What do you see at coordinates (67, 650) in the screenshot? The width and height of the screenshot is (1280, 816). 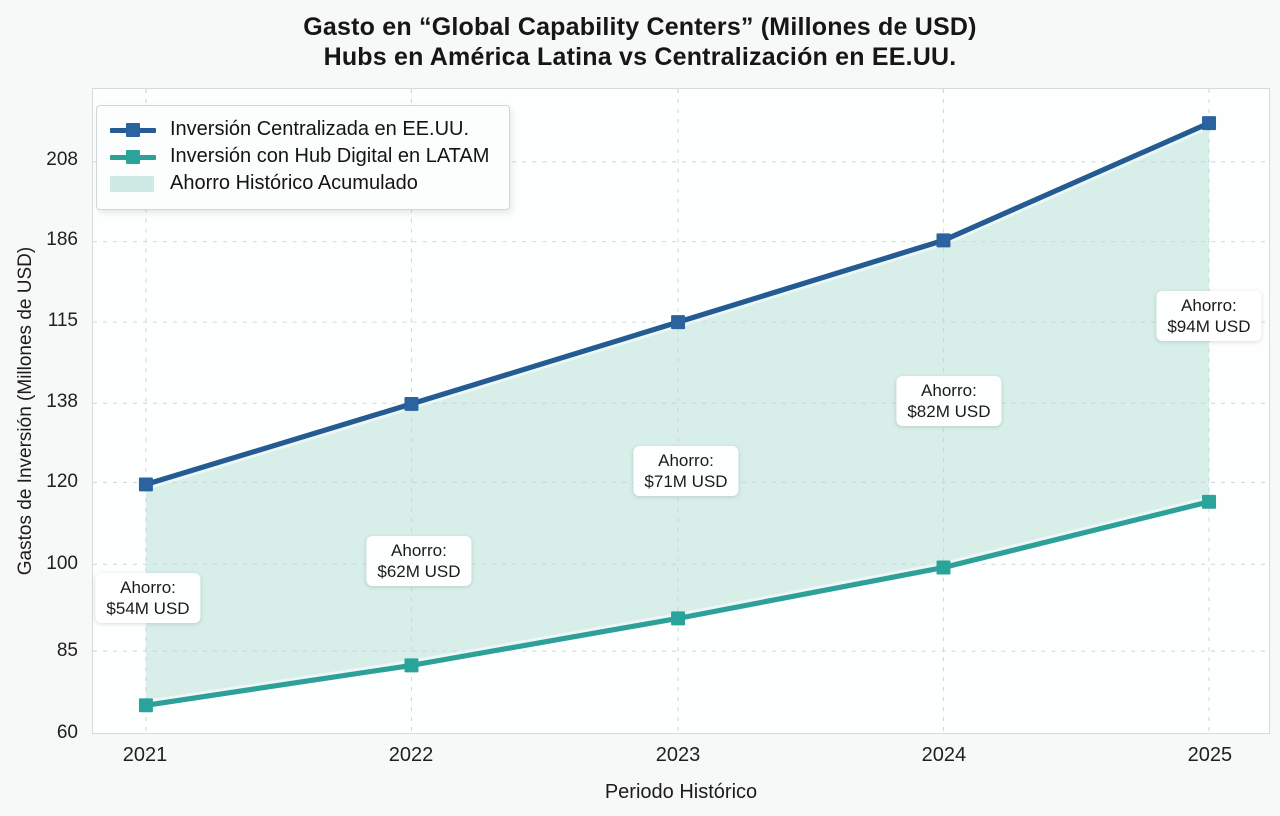 I see `y-tick-label-85: 85` at bounding box center [67, 650].